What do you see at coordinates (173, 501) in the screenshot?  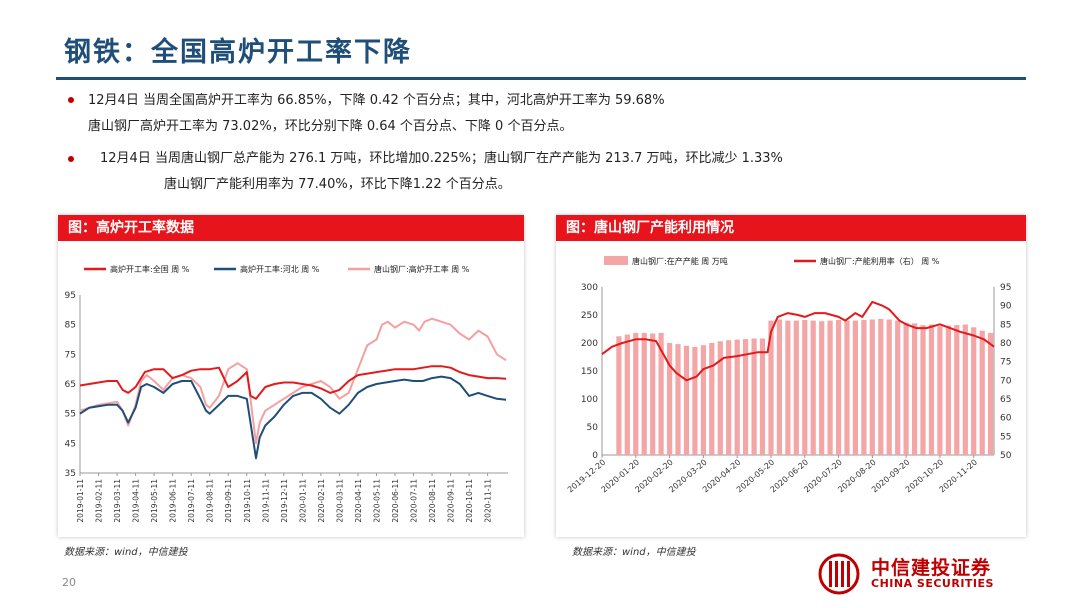 I see `x-tick-label: 2019-06-11` at bounding box center [173, 501].